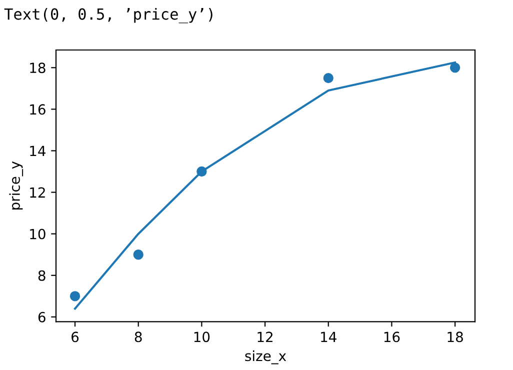  I want to click on x-tick-label: 12, so click(265, 337).